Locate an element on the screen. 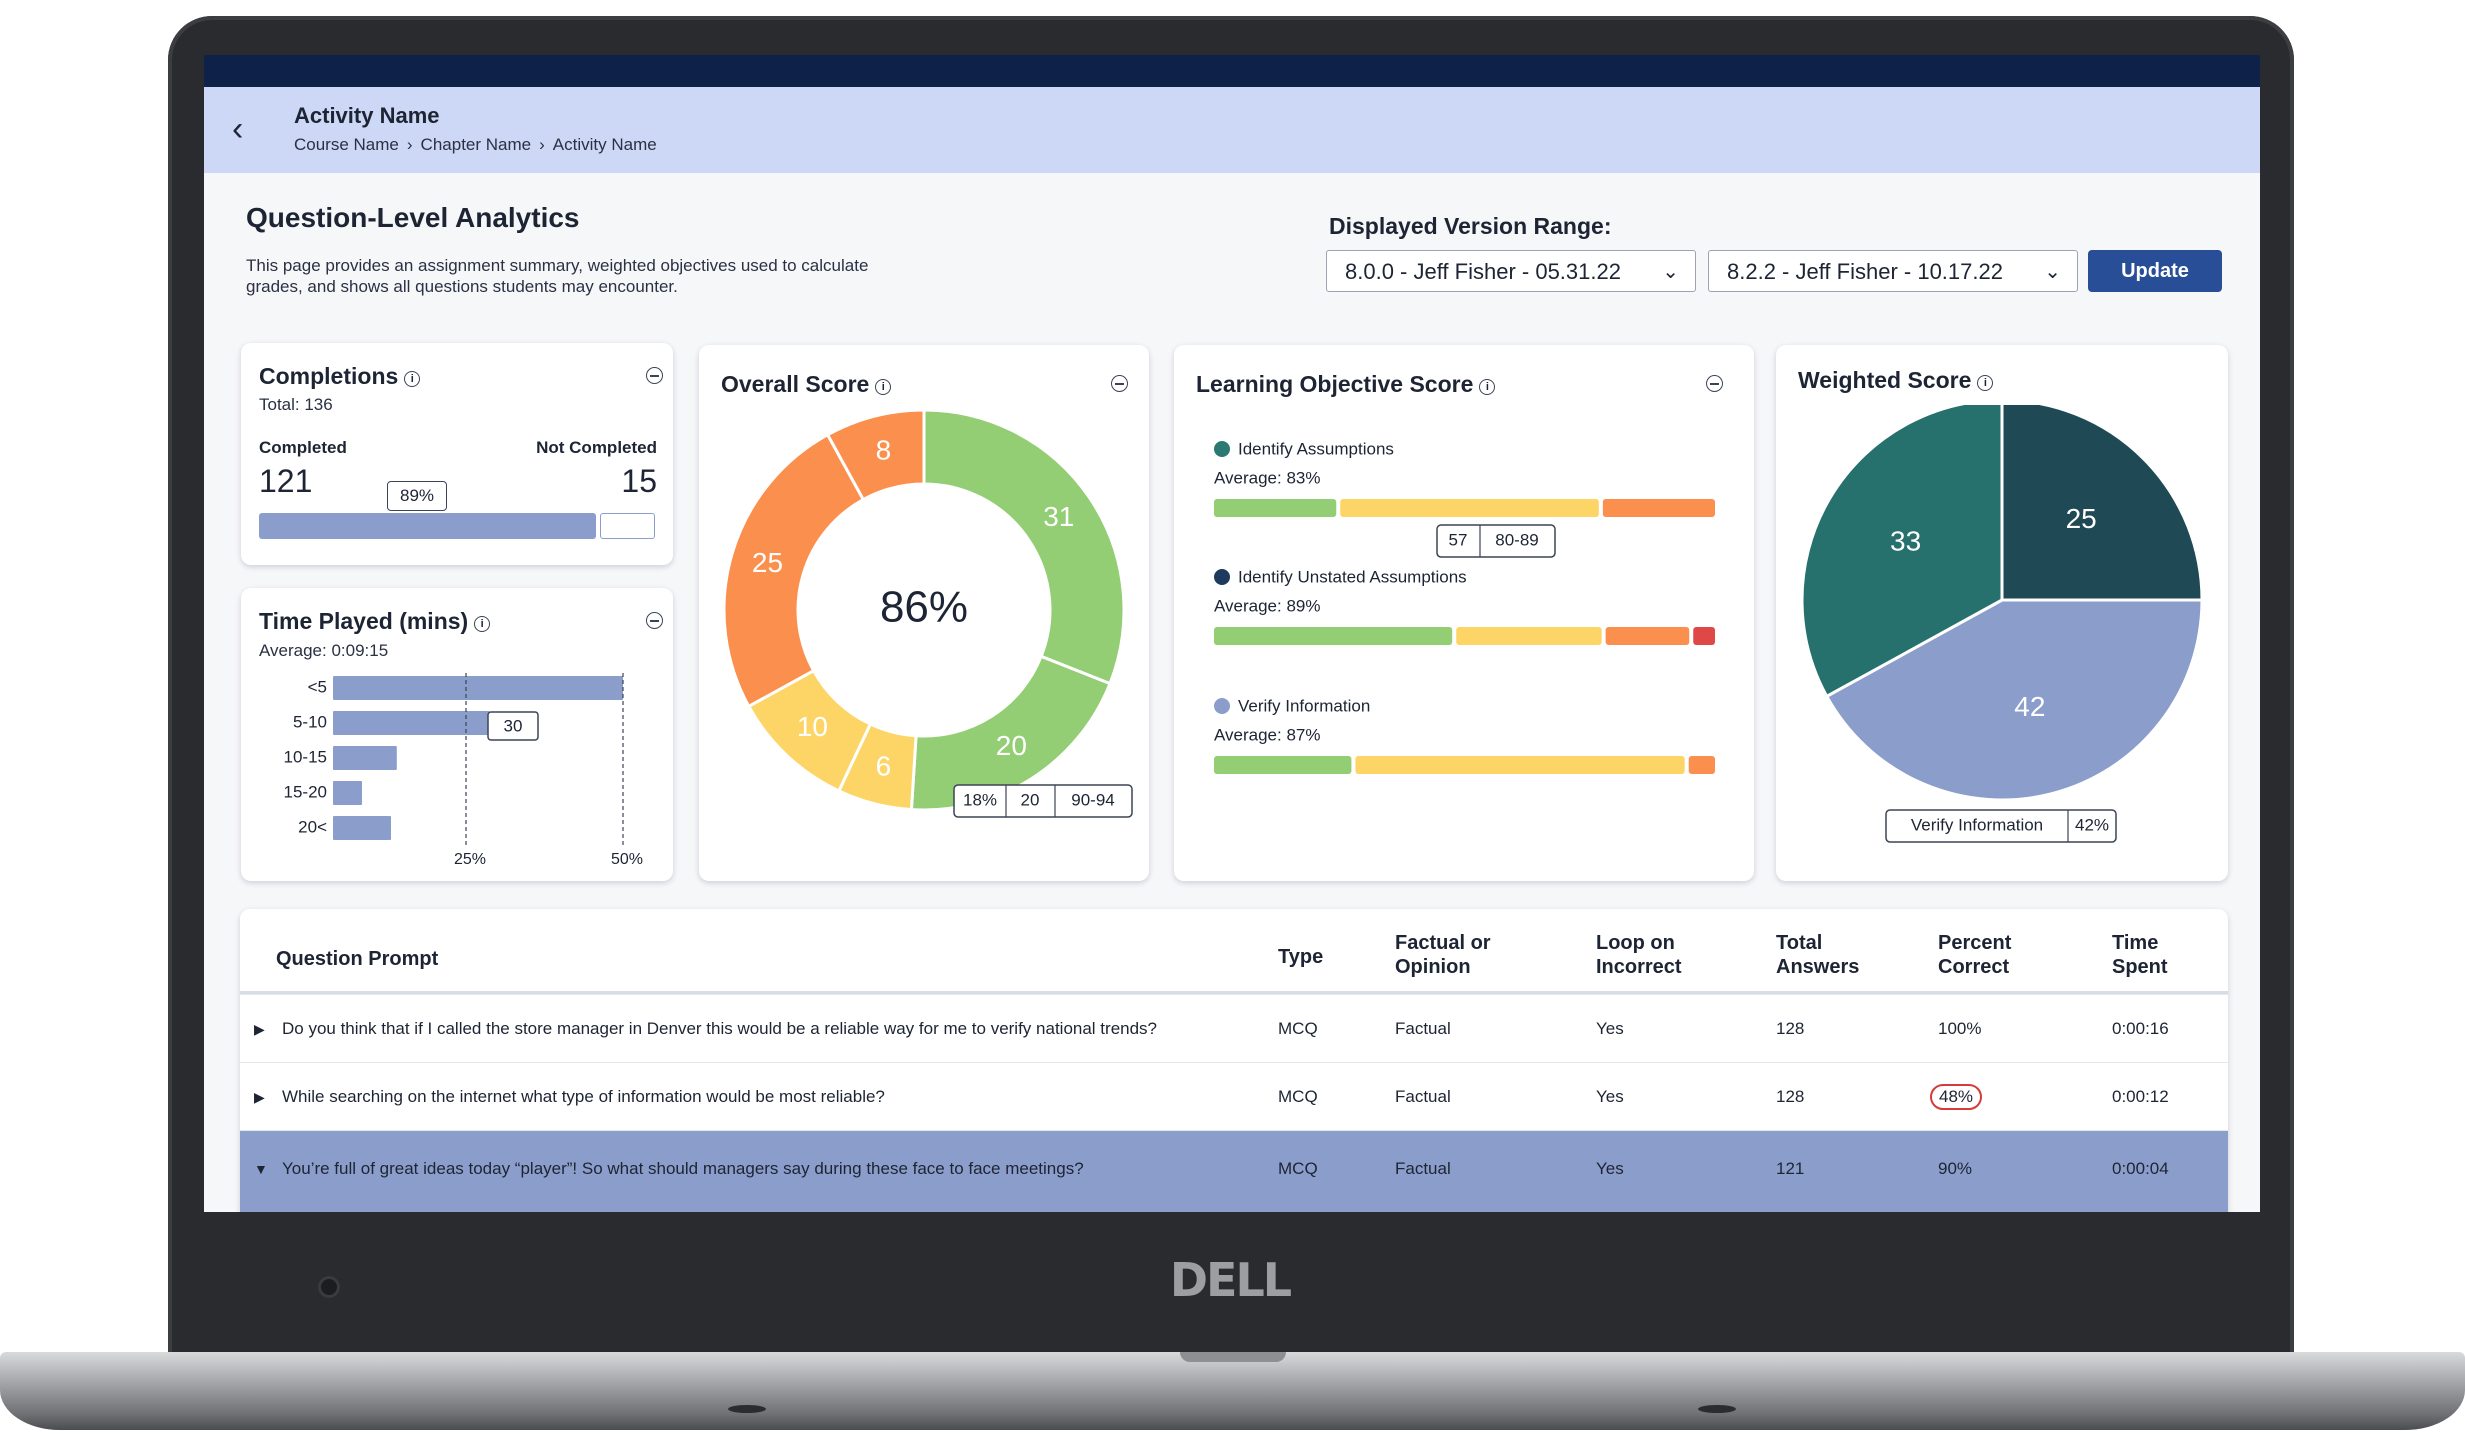 The image size is (2465, 1450). donut-slice-label: 6 is located at coordinates (884, 765).